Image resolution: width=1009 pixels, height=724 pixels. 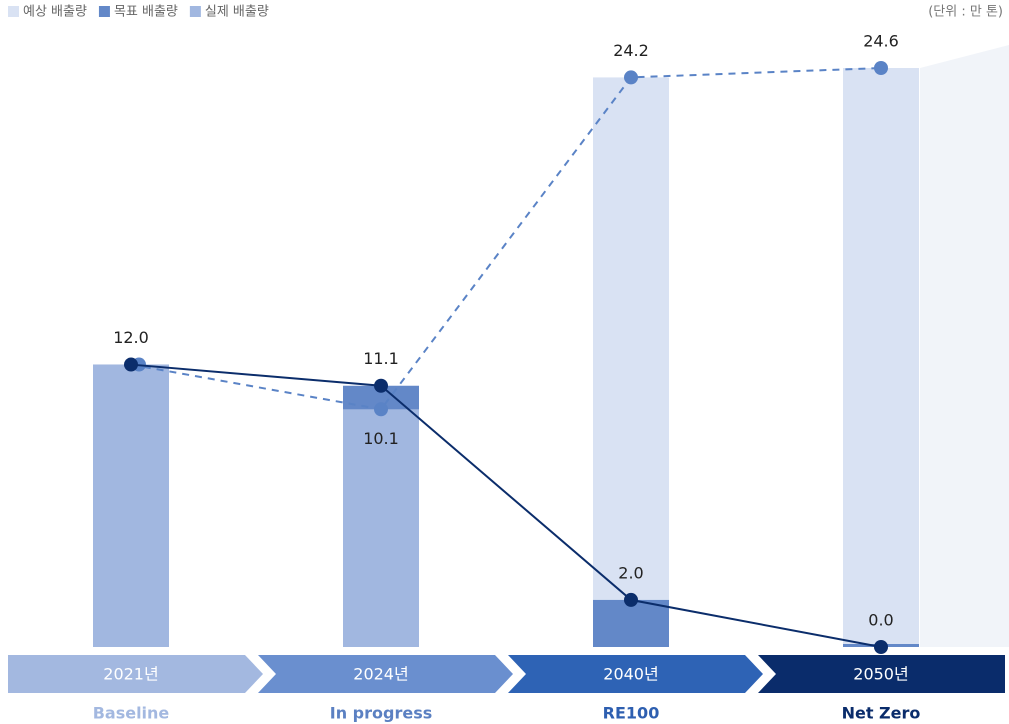 I want to click on legend-label: 목표 배출량, so click(x=146, y=12).